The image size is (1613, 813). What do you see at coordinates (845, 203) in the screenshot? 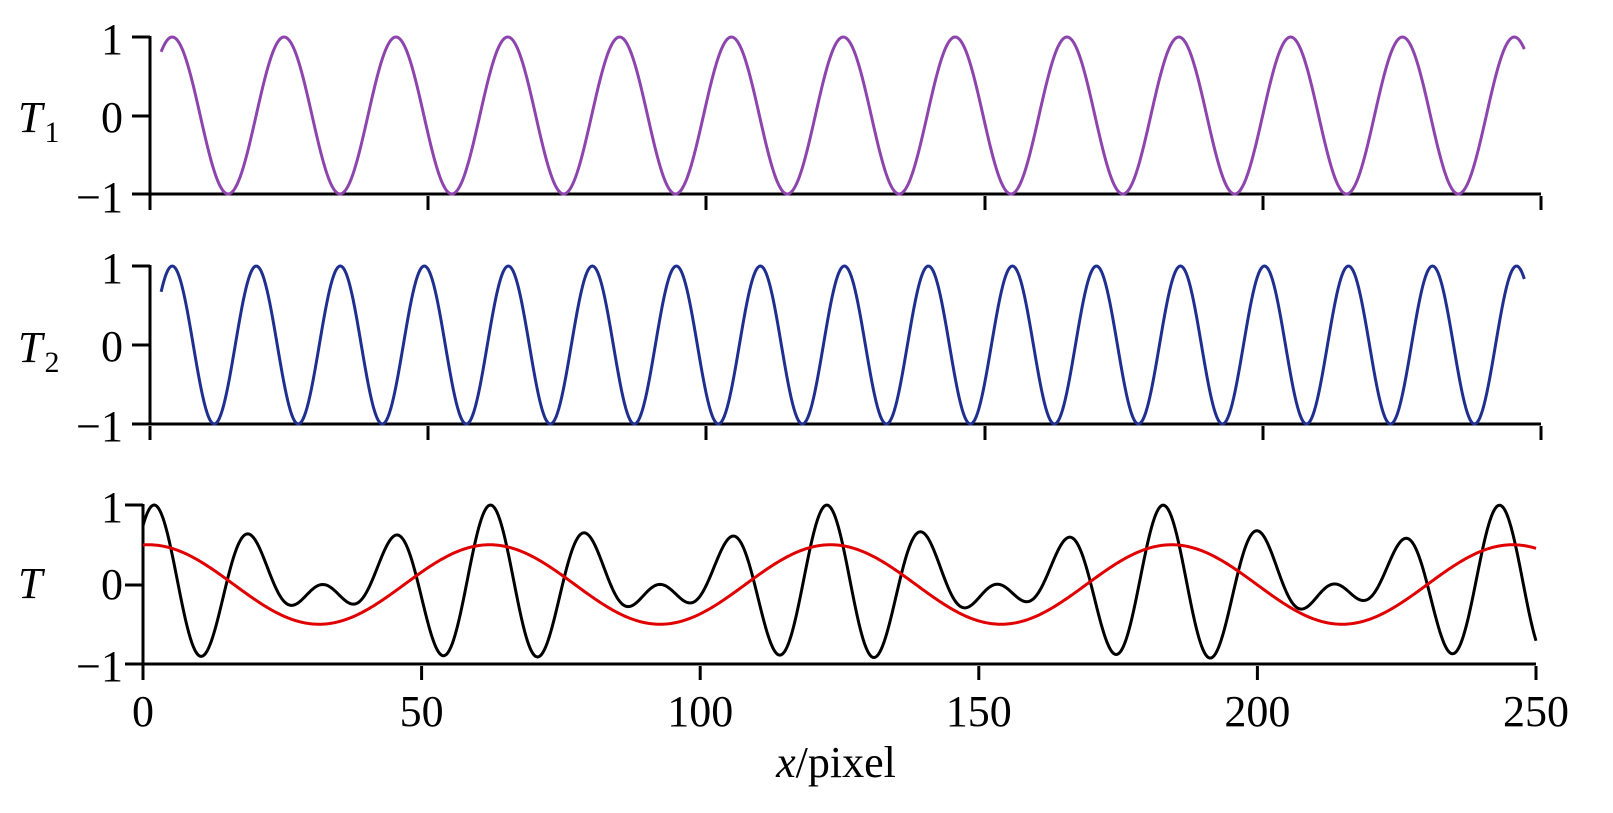
I see `panel-t1-xtick-marks` at bounding box center [845, 203].